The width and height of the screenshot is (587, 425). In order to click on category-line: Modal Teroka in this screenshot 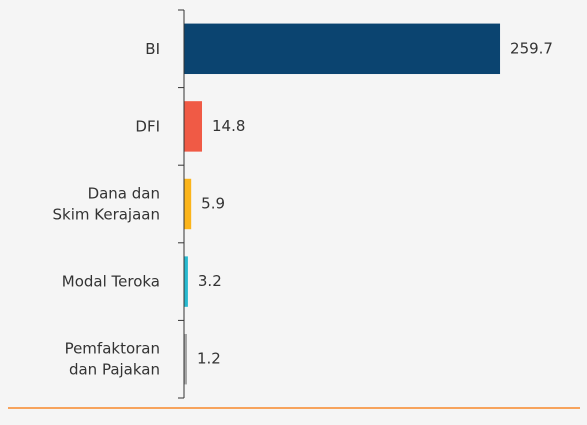, I will do `click(111, 281)`.